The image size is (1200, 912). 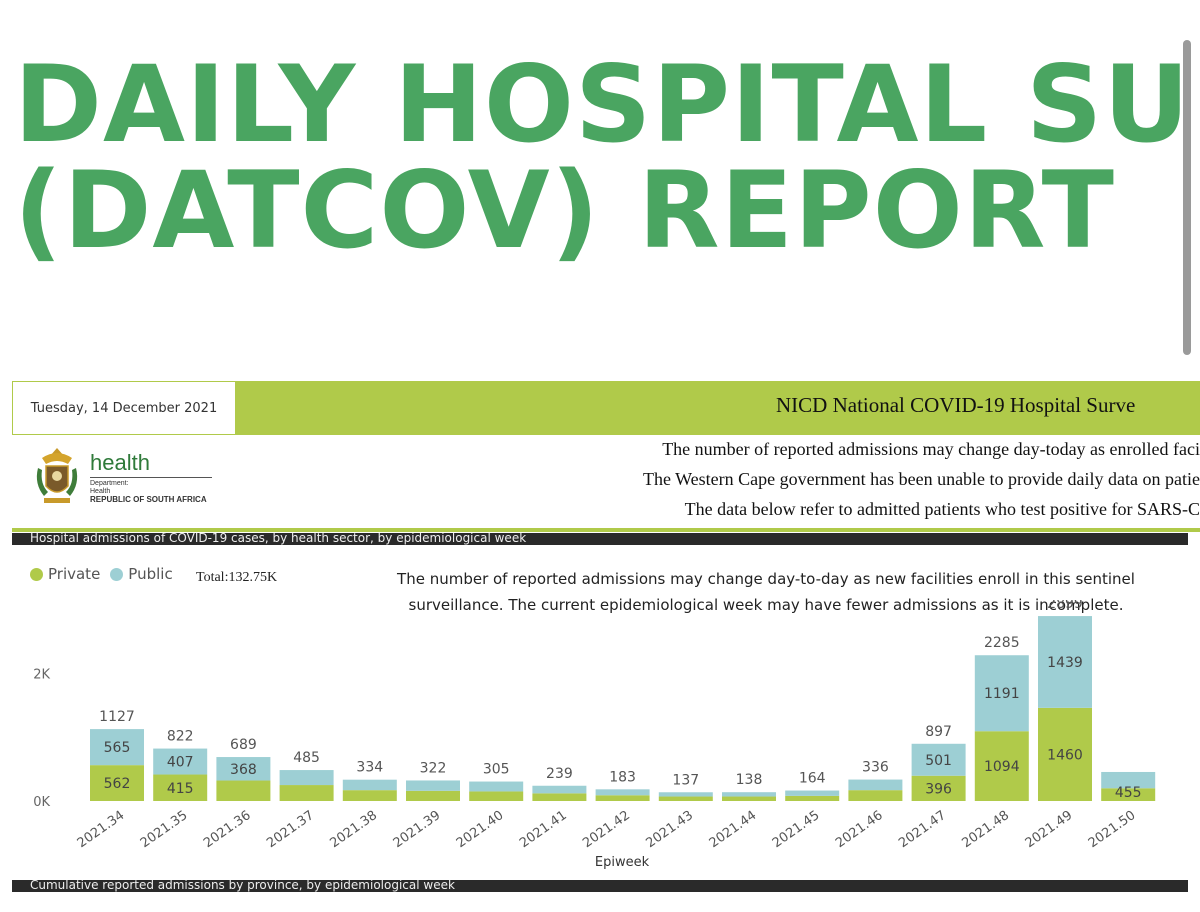 What do you see at coordinates (290, 829) in the screenshot?
I see `x-tick-label: 2021.37` at bounding box center [290, 829].